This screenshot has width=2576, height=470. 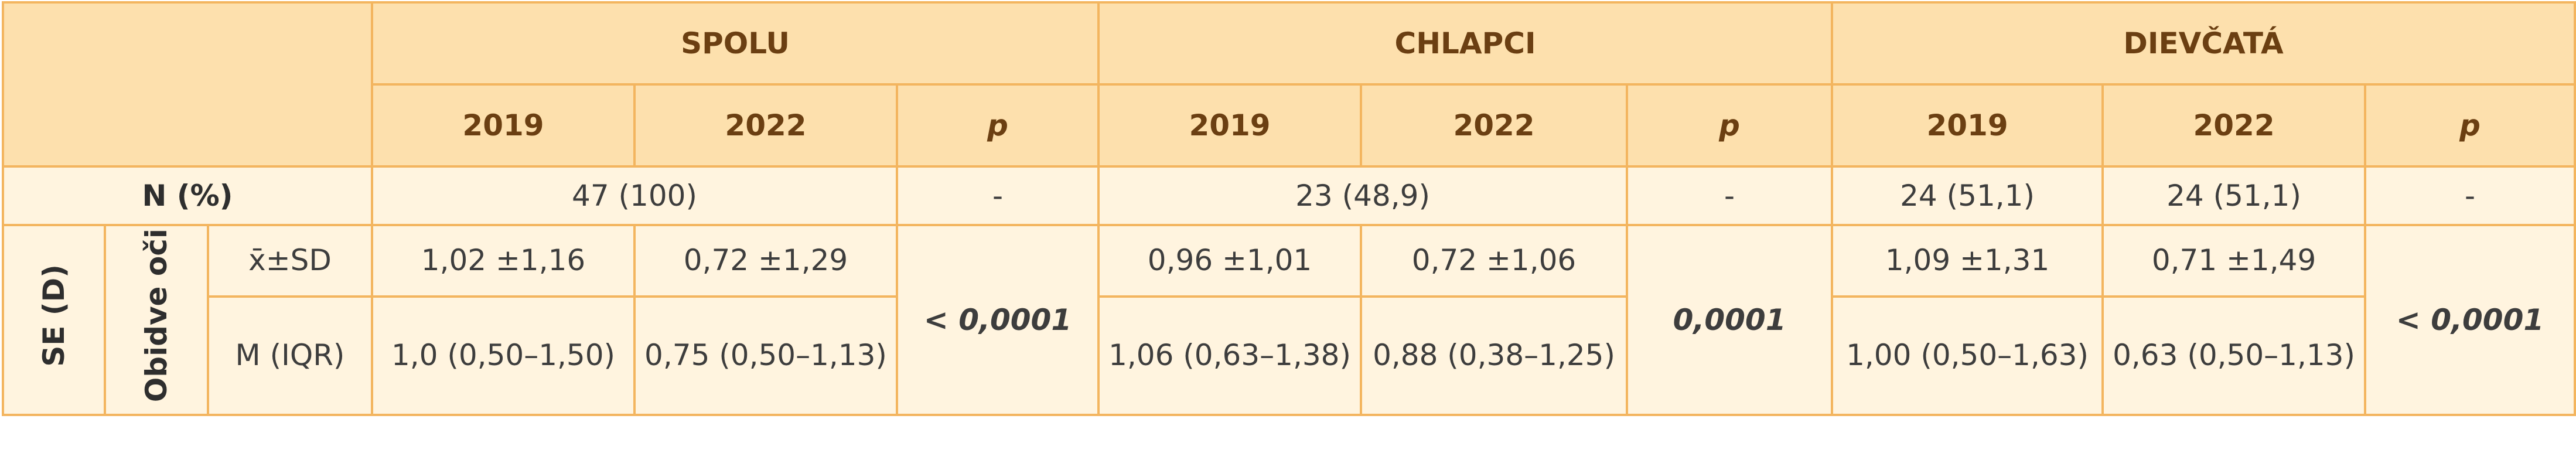 I want to click on cell: 47 (100), so click(x=634, y=195).